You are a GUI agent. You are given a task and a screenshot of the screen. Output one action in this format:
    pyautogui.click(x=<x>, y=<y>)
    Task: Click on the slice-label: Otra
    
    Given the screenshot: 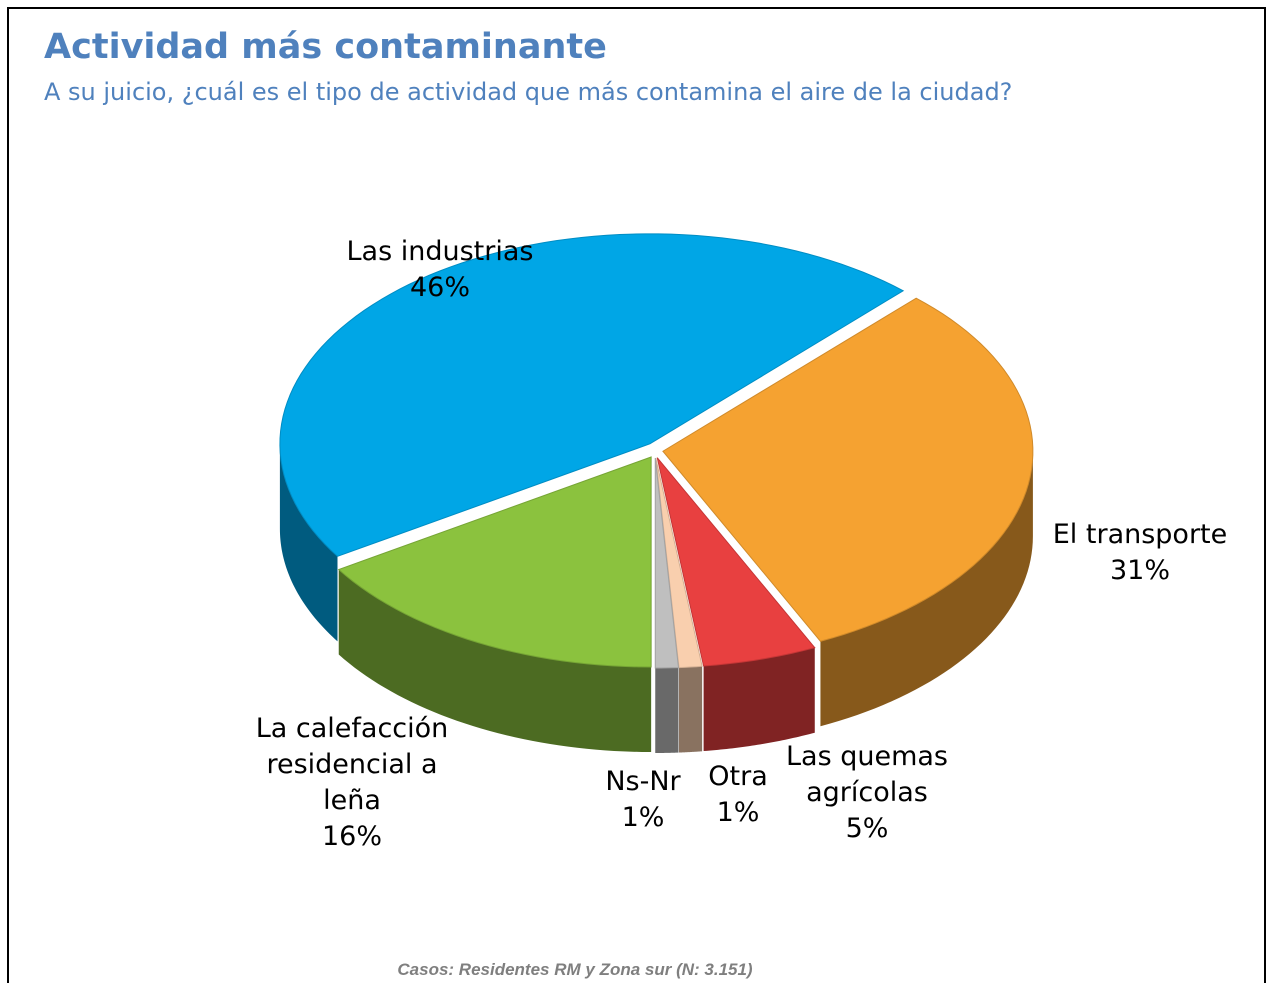 What is the action you would take?
    pyautogui.click(x=737, y=776)
    